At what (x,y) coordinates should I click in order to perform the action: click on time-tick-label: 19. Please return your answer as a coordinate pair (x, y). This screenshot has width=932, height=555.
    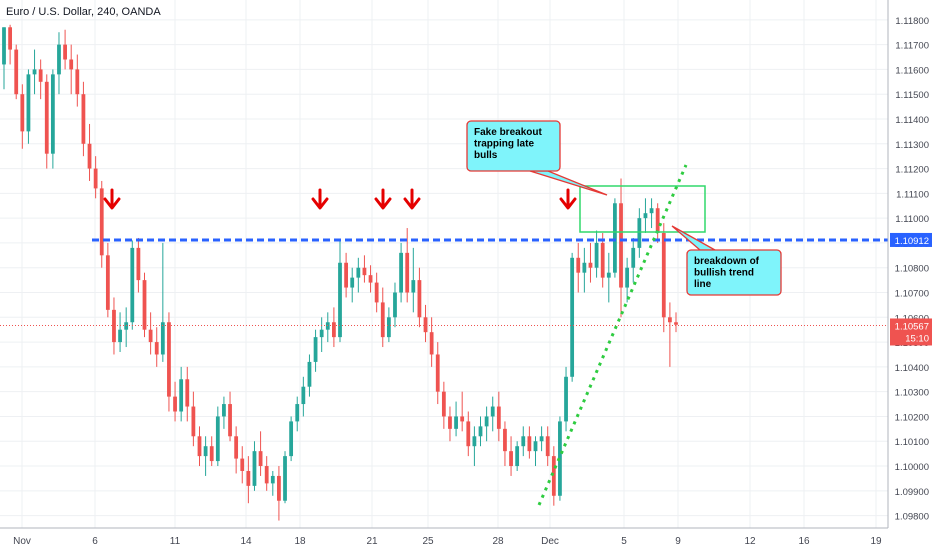
    Looking at the image, I should click on (876, 541).